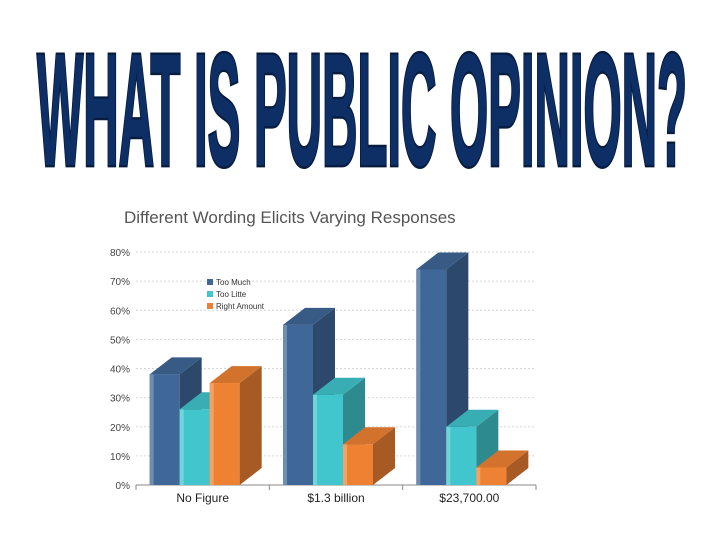 This screenshot has height=540, width=720. I want to click on y-tick-label: 0%, so click(123, 486).